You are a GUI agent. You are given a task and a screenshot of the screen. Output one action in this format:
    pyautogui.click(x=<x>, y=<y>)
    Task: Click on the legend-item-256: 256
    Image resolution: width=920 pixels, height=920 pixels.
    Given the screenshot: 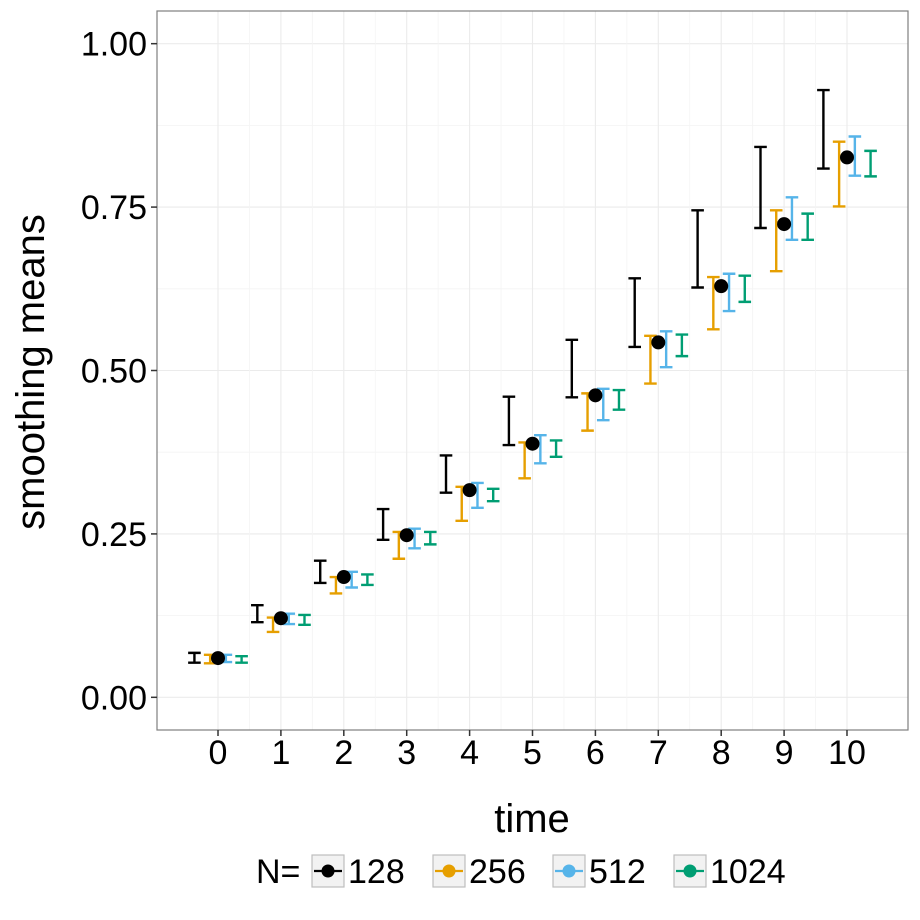 What is the action you would take?
    pyautogui.click(x=479, y=872)
    